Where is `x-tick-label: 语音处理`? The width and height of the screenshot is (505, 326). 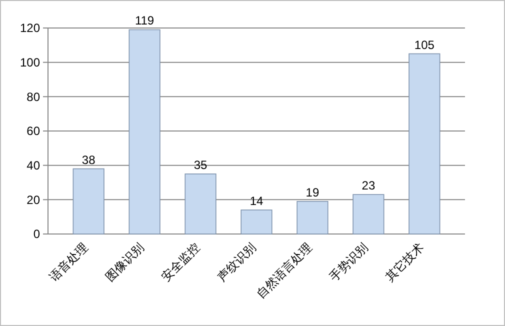 x-tick-label: 语音处理 is located at coordinates (68, 262).